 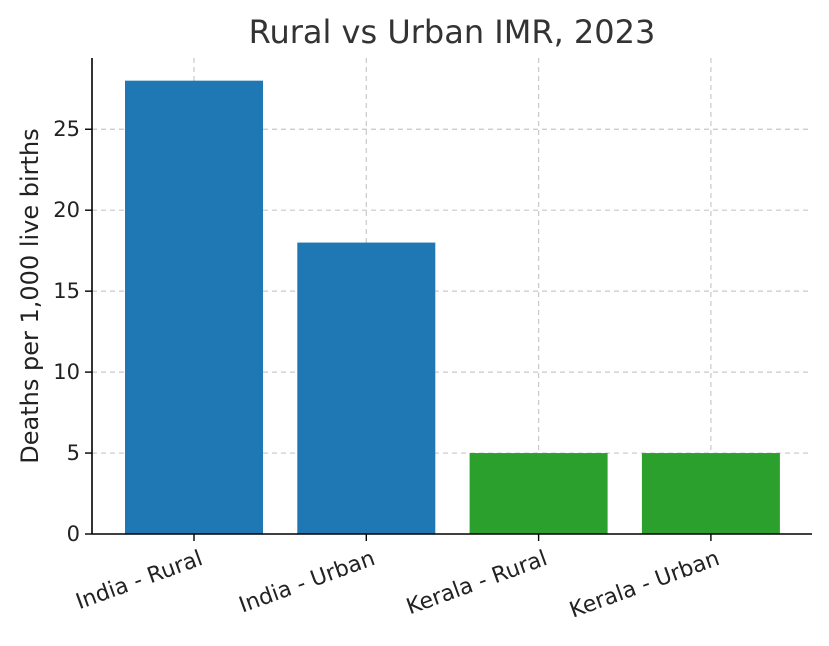 I want to click on y-ticks: 0 5 10 15 20 25, so click(x=72, y=331).